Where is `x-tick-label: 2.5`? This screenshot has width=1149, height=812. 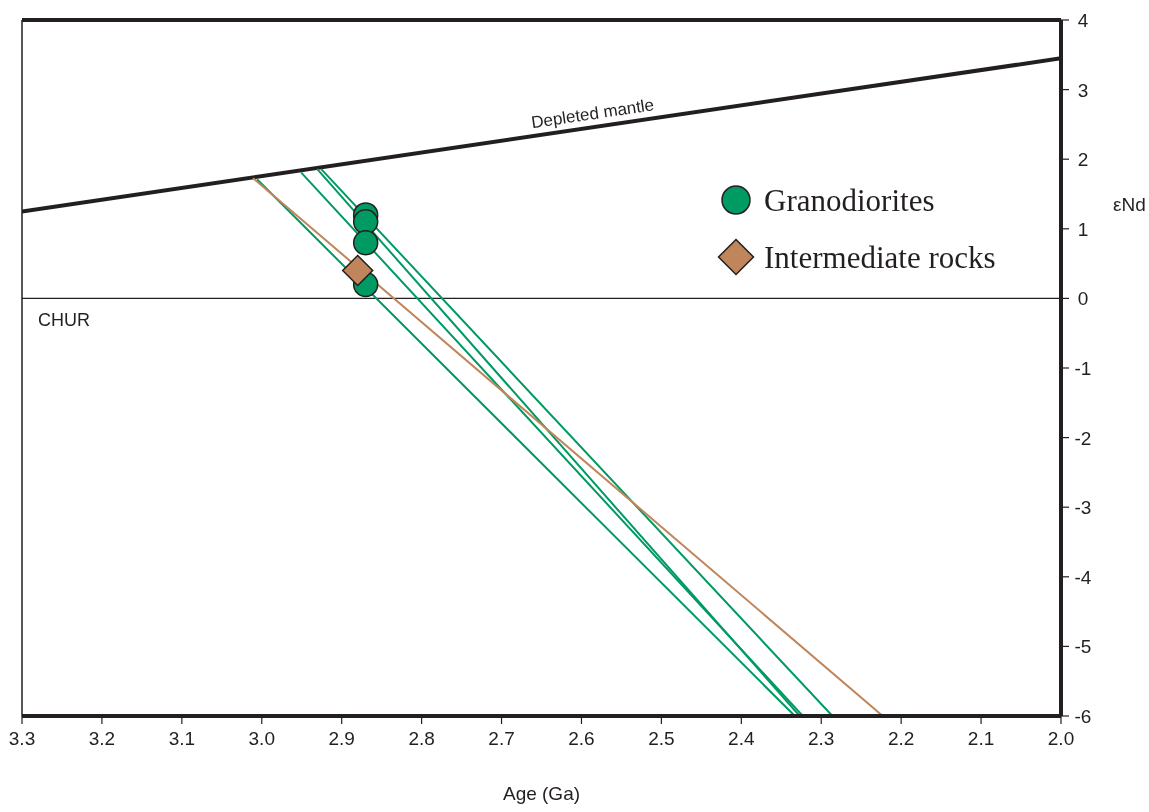
x-tick-label: 2.5 is located at coordinates (661, 738).